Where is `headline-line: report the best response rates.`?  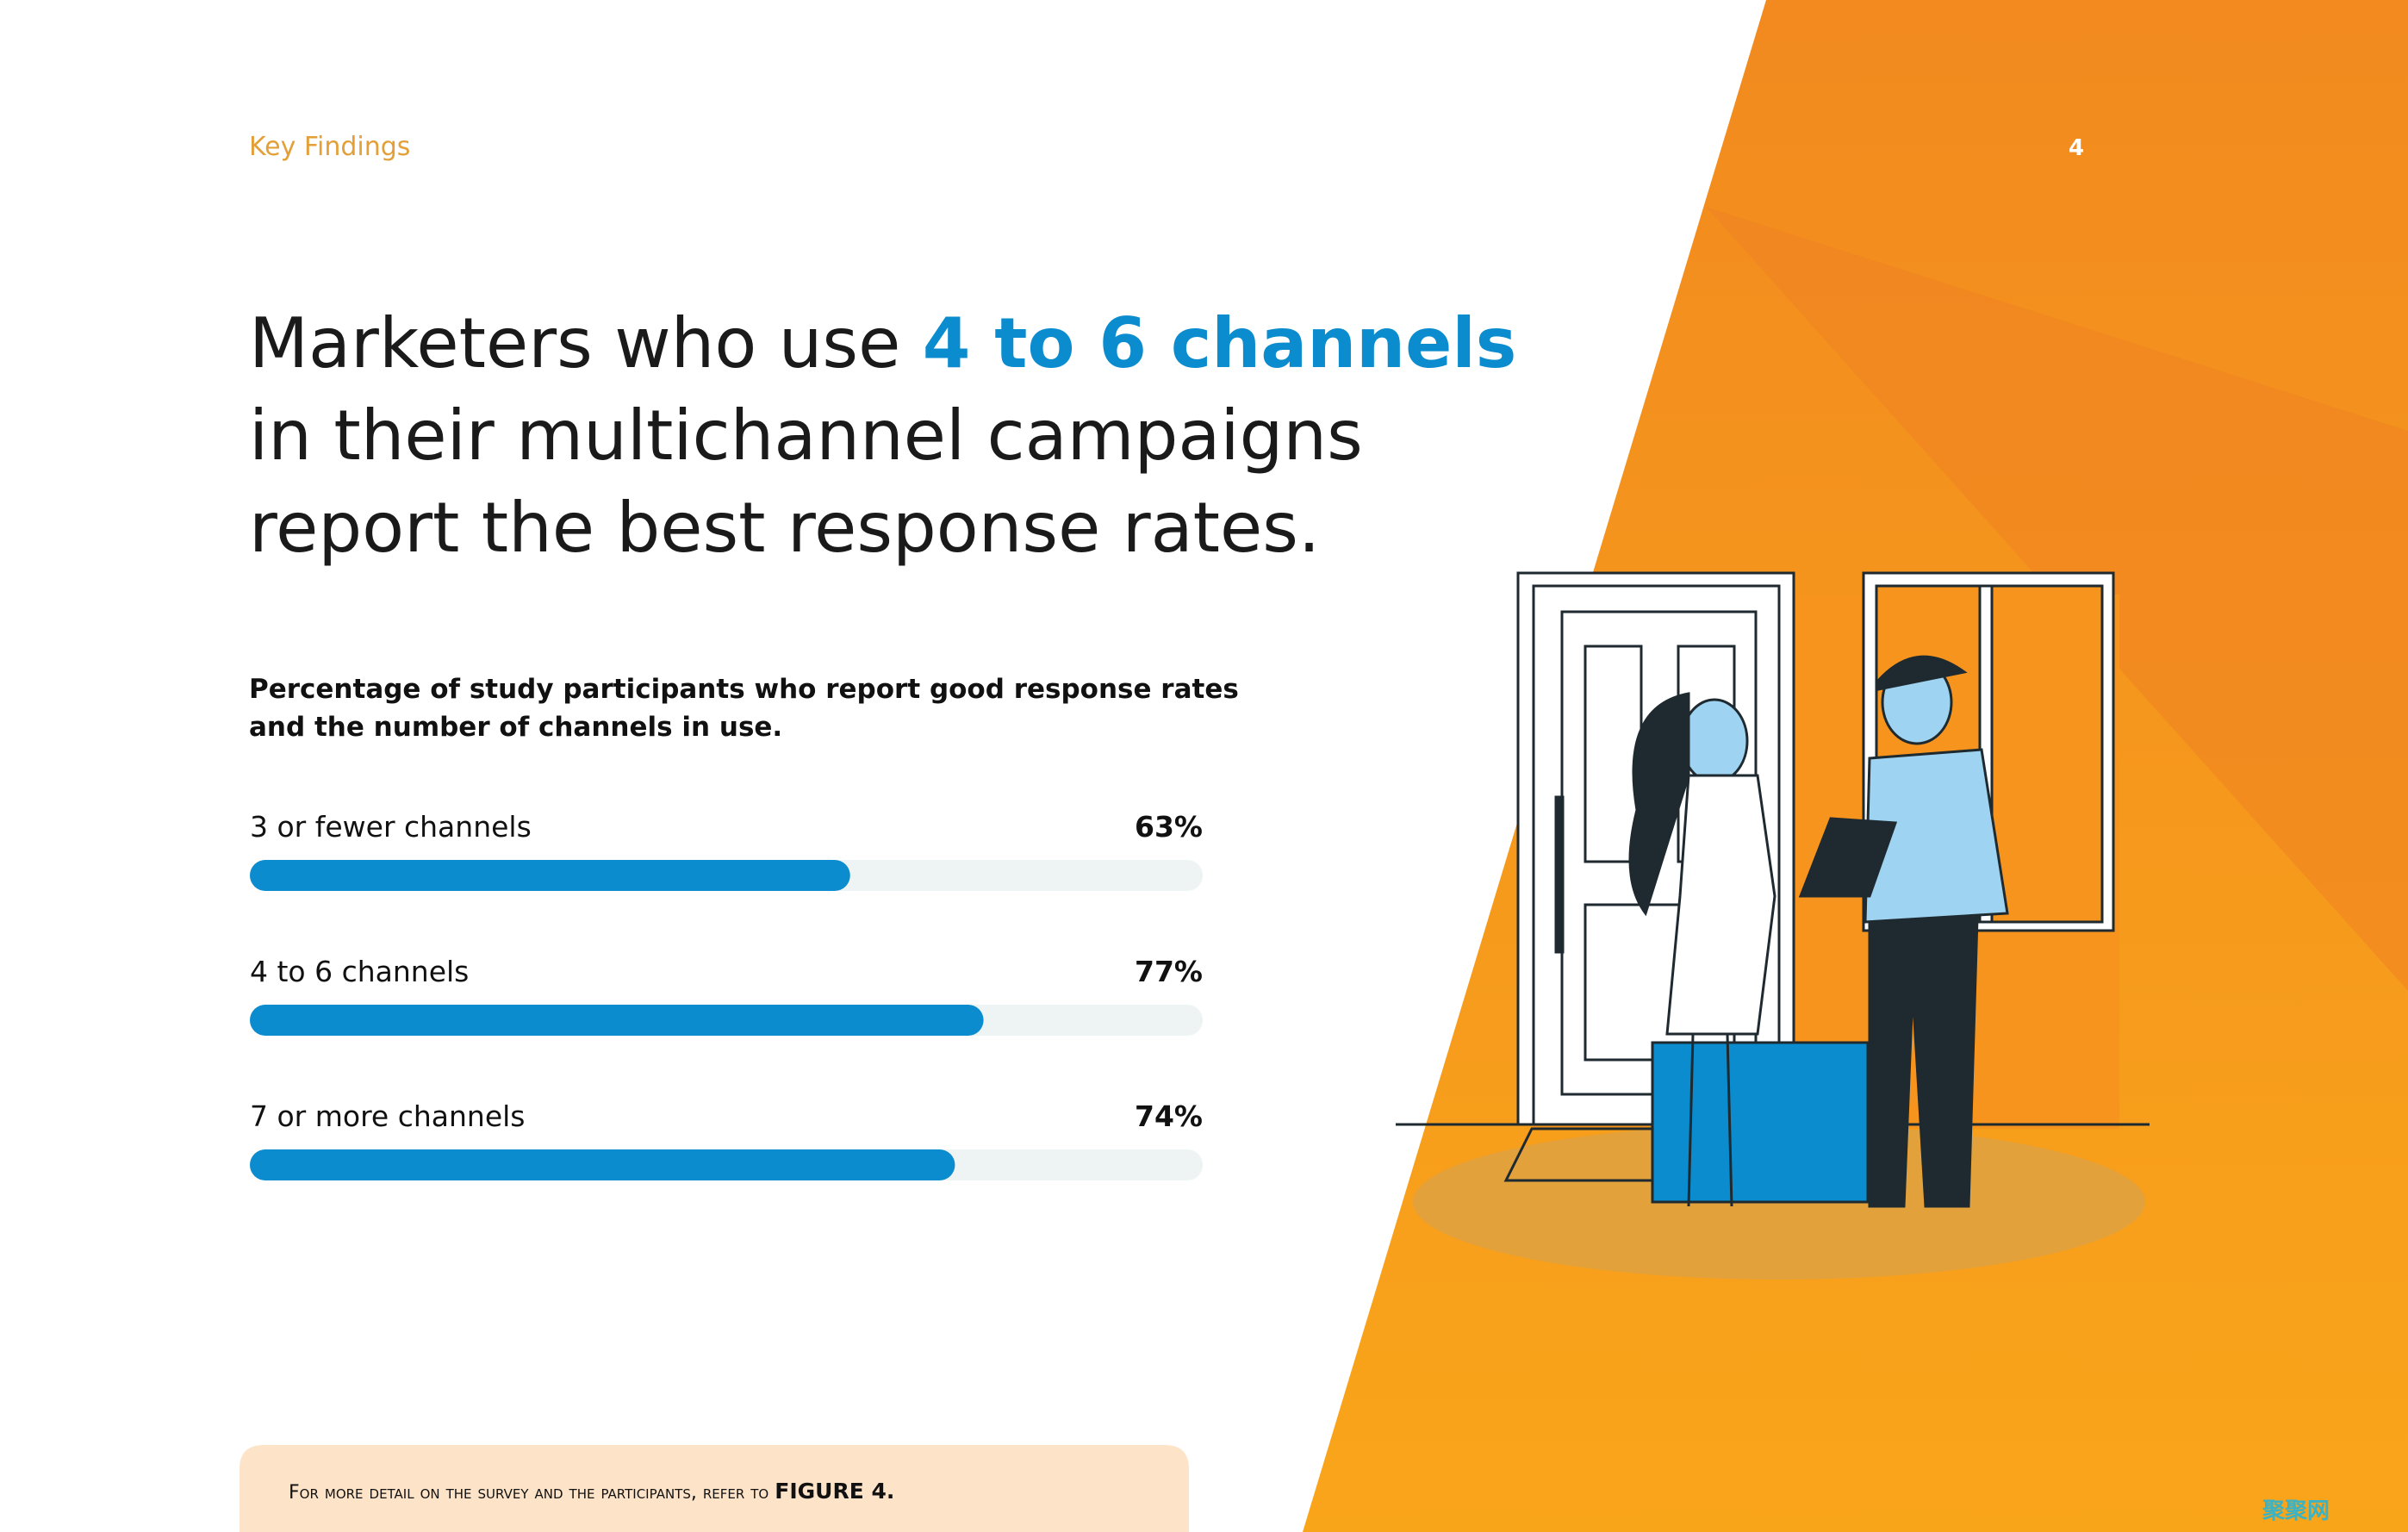
headline-line: report the best response rates. is located at coordinates (785, 528).